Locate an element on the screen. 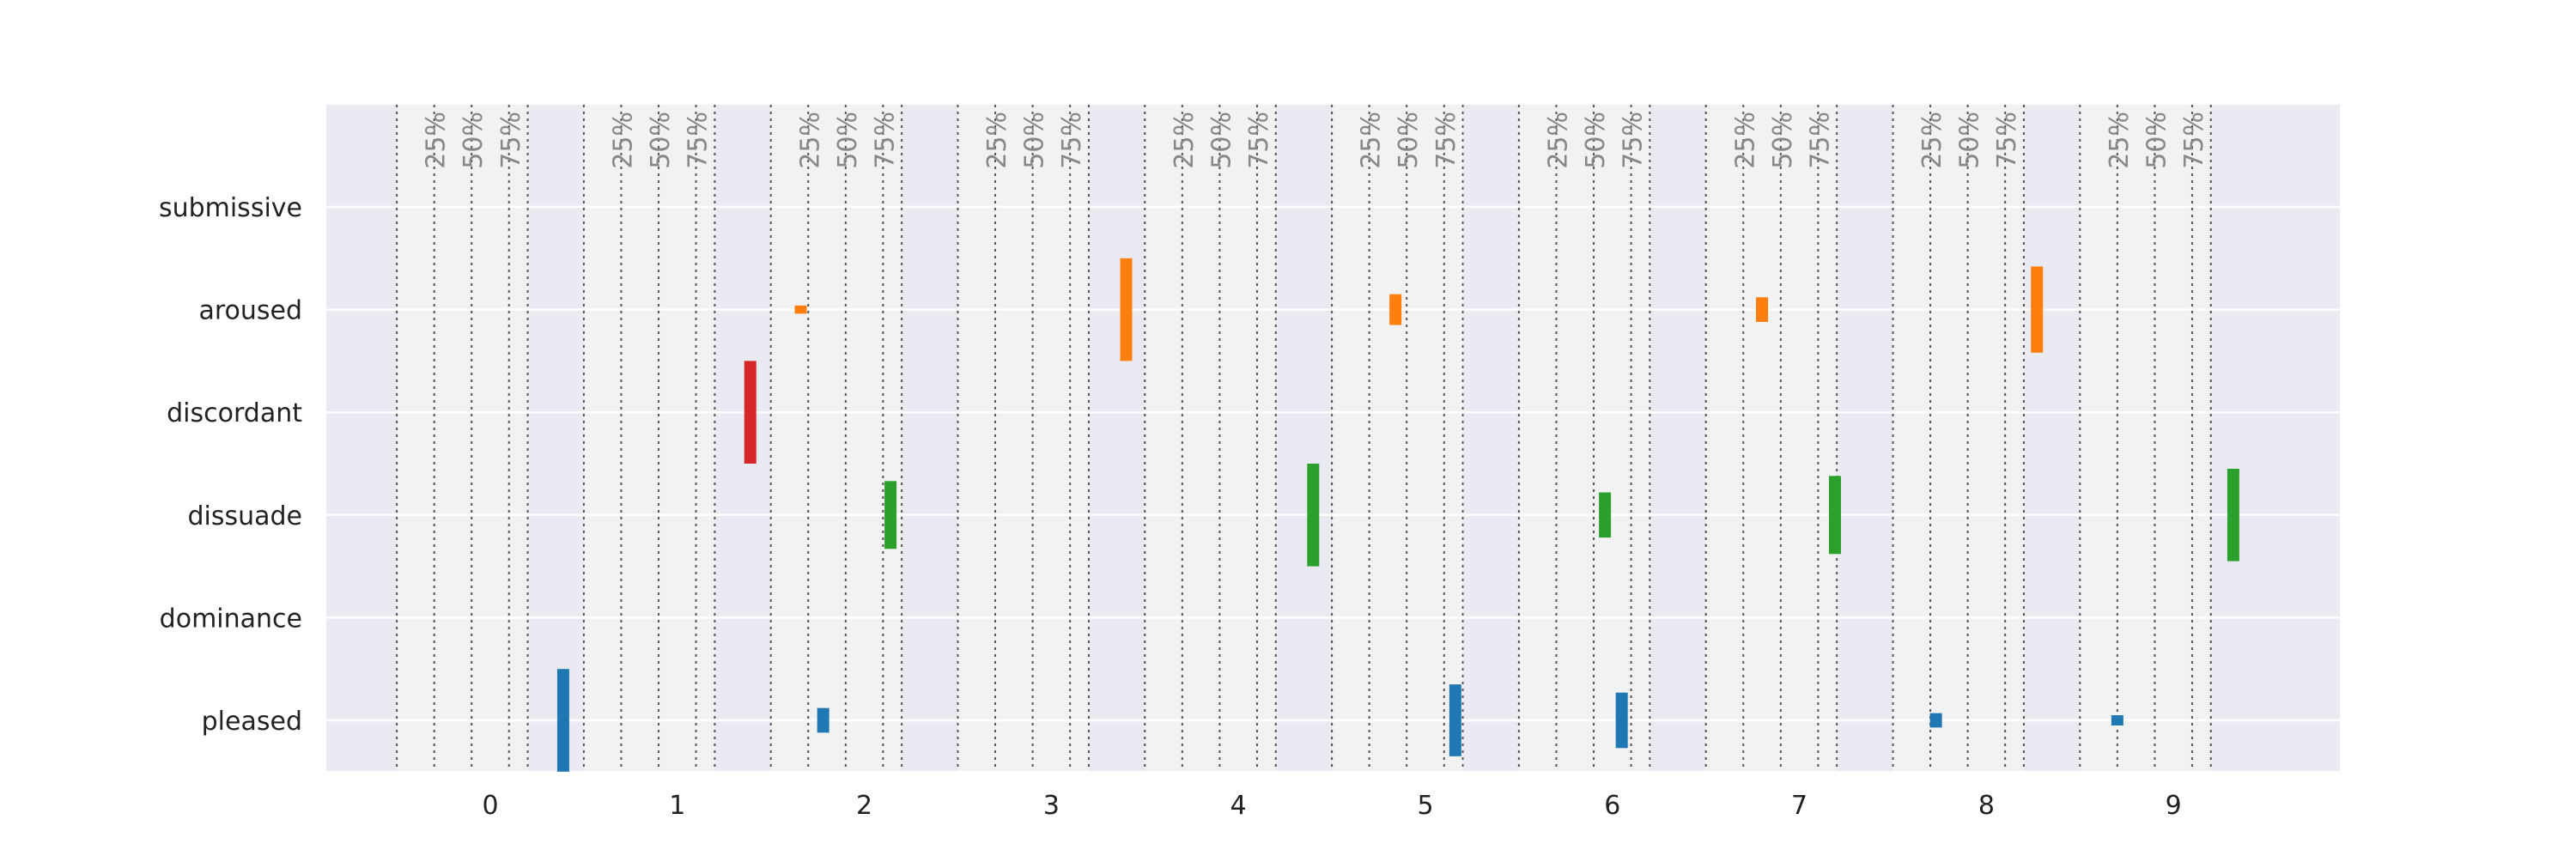  bar-discordant is located at coordinates (750, 412).